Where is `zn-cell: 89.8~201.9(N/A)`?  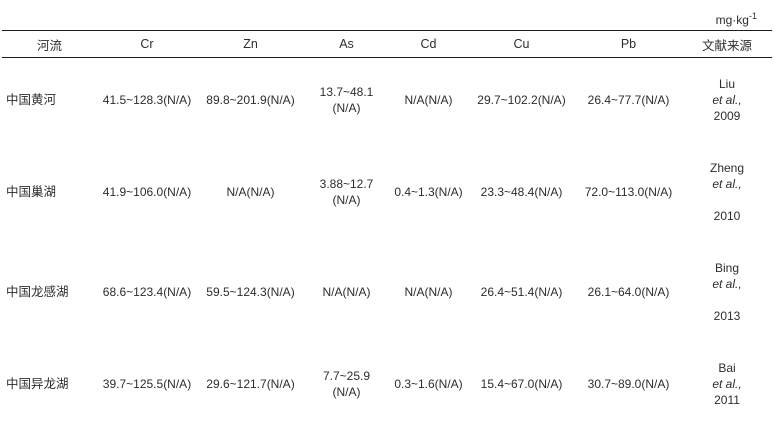 zn-cell: 89.8~201.9(N/A) is located at coordinates (250, 100).